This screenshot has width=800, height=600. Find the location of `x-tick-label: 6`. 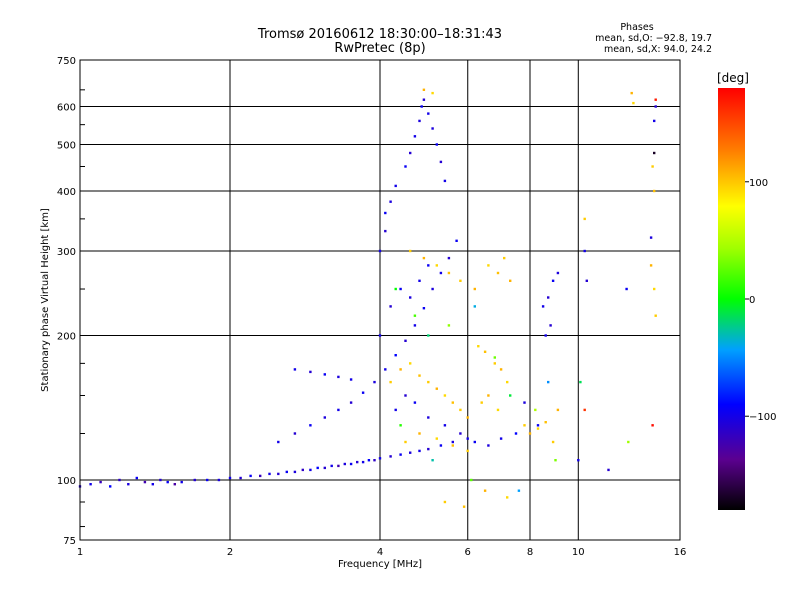

x-tick-label: 6 is located at coordinates (468, 552).